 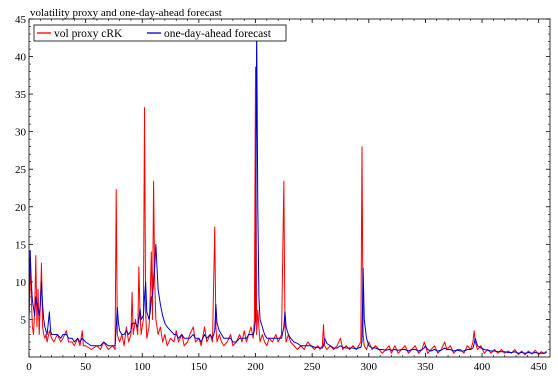 I want to click on legend: vol proxy cRK one-day-ahead forecast, so click(x=160, y=33).